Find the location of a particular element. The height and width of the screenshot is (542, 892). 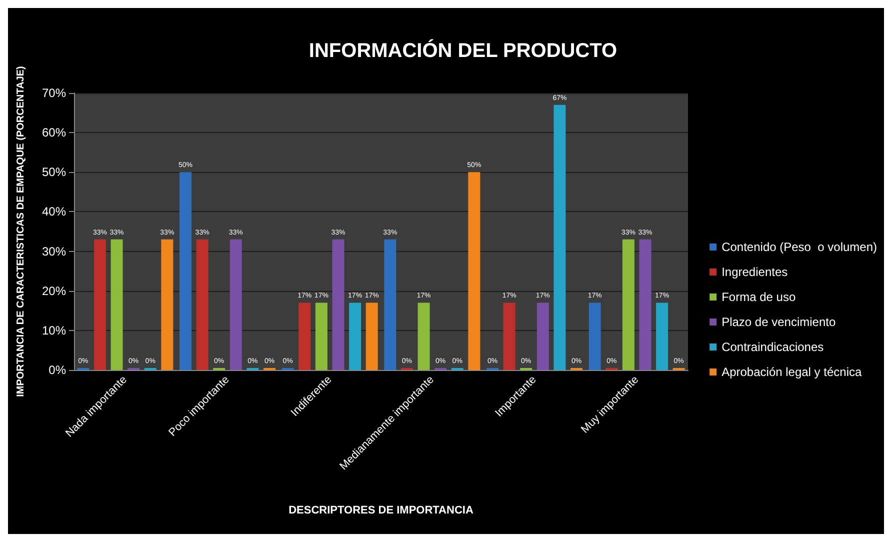

y-tick-label: 50% is located at coordinates (54, 172).